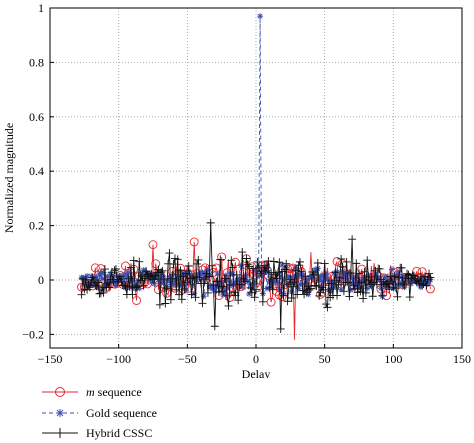  I want to click on legend-item-m-sequence: m sequence, so click(91, 392).